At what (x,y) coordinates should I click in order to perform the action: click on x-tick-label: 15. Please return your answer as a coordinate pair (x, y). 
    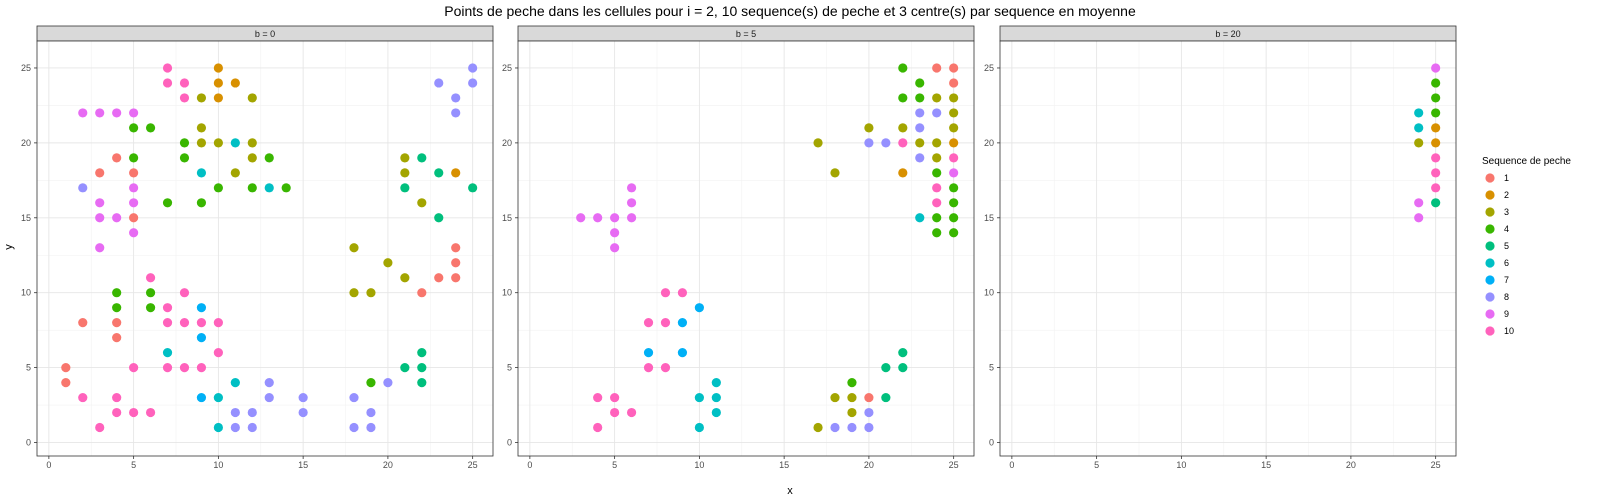
    Looking at the image, I should click on (303, 465).